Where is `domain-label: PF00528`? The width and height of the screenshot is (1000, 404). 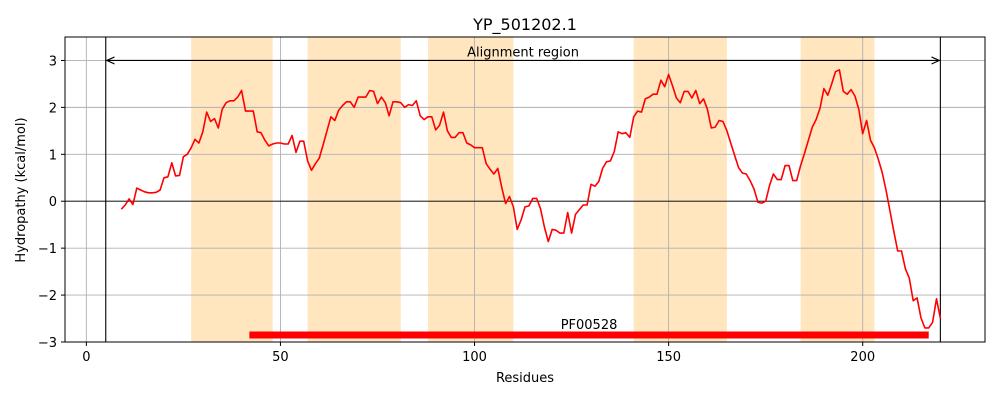
domain-label: PF00528 is located at coordinates (589, 325).